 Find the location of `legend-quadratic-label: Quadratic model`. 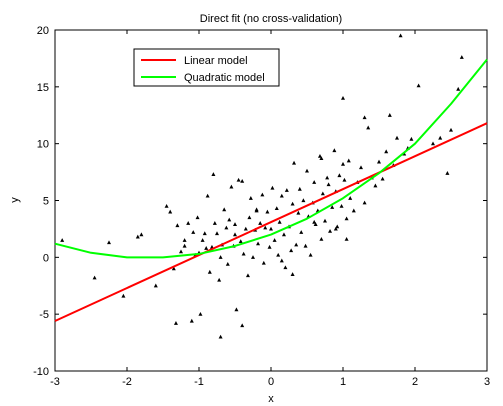

legend-quadratic-label: Quadratic model is located at coordinates (224, 78).